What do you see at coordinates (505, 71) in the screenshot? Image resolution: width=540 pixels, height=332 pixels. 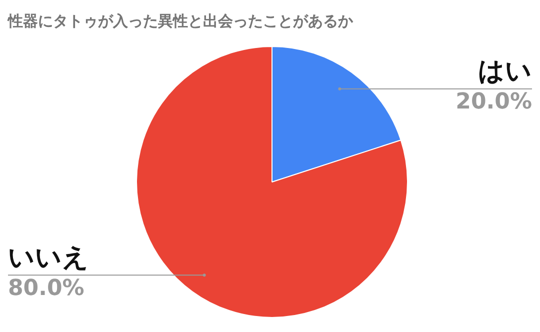 I see `slice-label: はい` at bounding box center [505, 71].